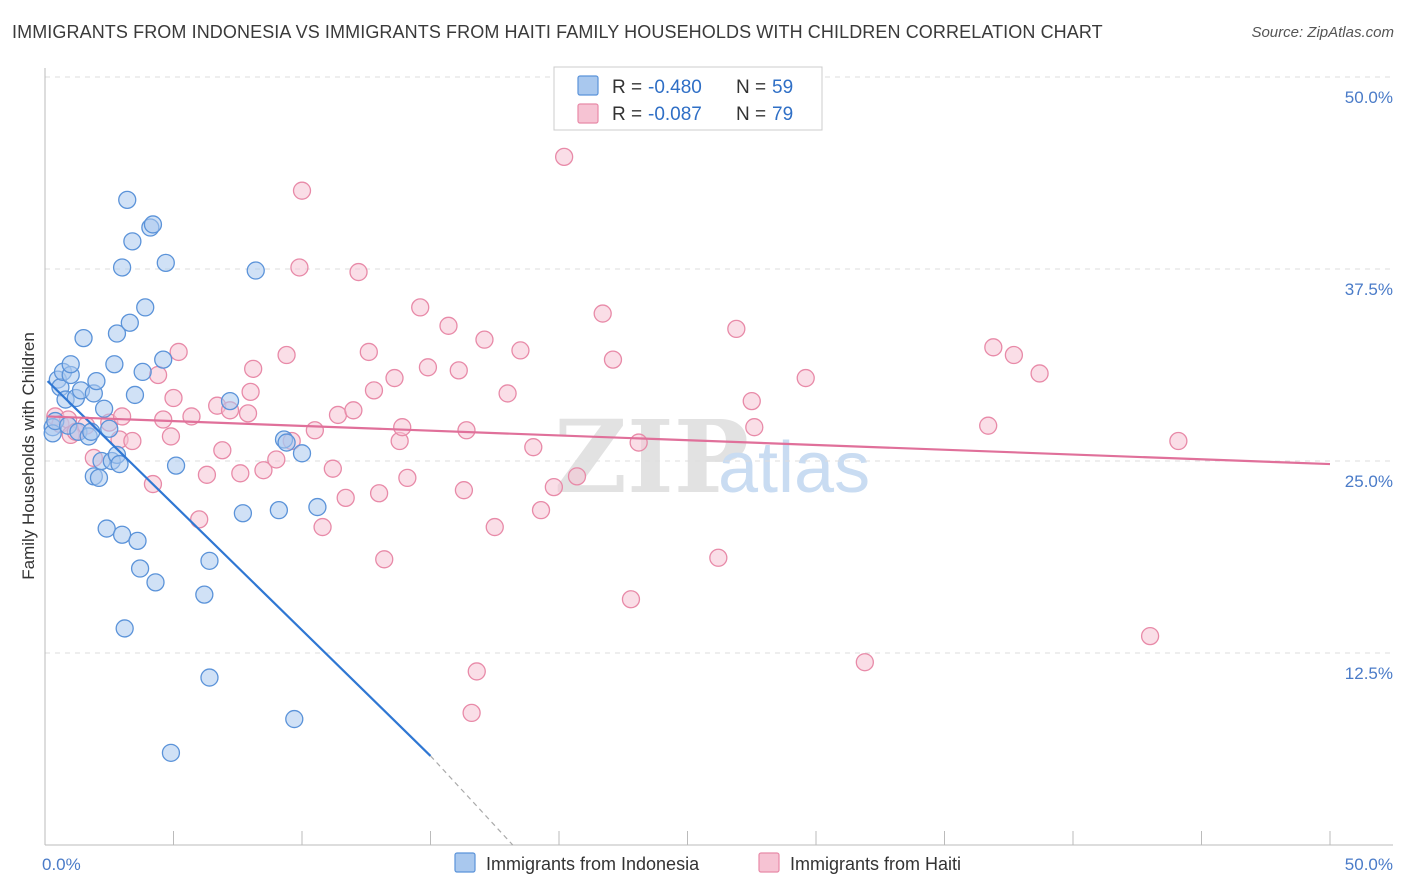  What do you see at coordinates (465, 862) in the screenshot?
I see `series-legend-swatch-indonesia` at bounding box center [465, 862].